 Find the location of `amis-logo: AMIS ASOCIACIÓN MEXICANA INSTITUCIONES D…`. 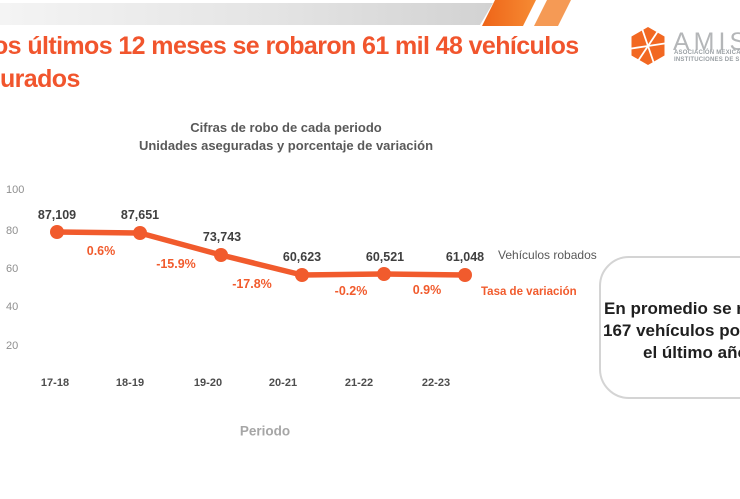

amis-logo: AMIS ASOCIACIÓN MEXICANA INSTITUCIONES D… is located at coordinates (684, 46).